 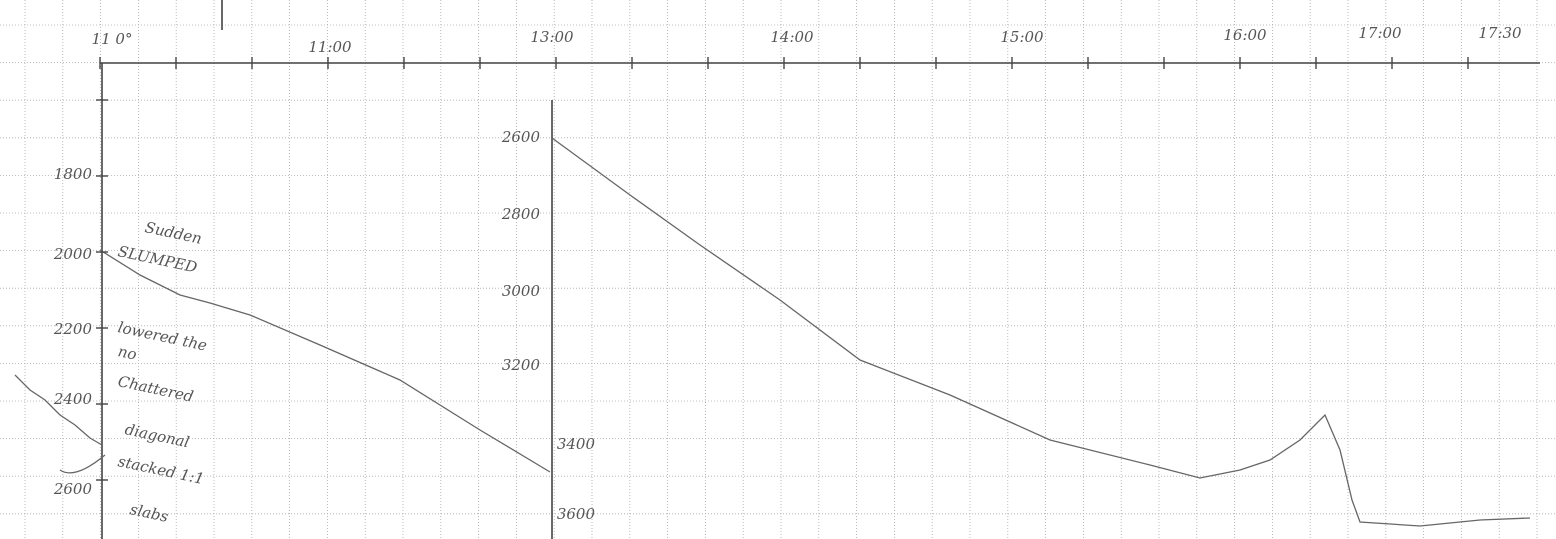 I want to click on annotation: no, so click(x=127, y=352).